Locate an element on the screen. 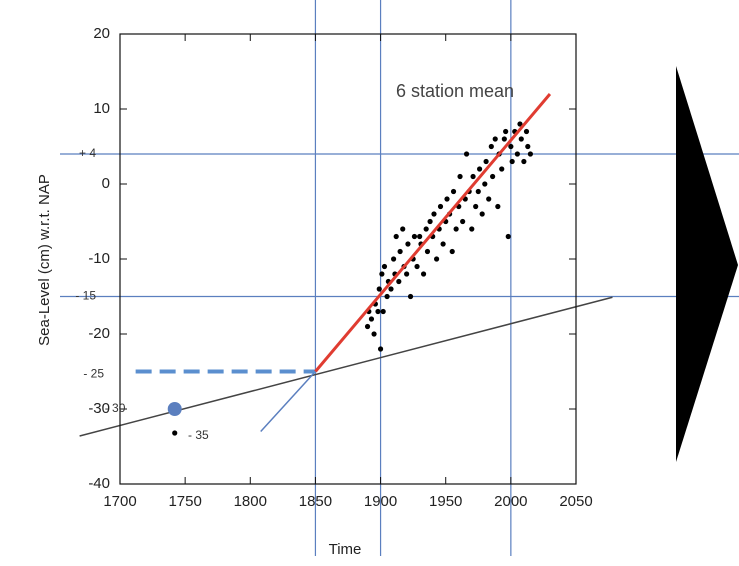 Image resolution: width=739 pixels, height=566 pixels. y-axis-label: Sea-Level (cm) w.r.t. NAP is located at coordinates (44, 260).